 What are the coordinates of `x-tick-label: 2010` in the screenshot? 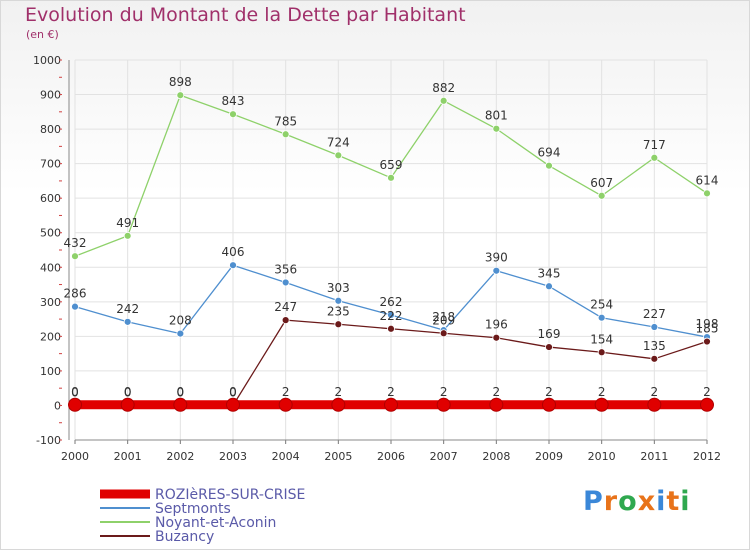 It's located at (602, 456).